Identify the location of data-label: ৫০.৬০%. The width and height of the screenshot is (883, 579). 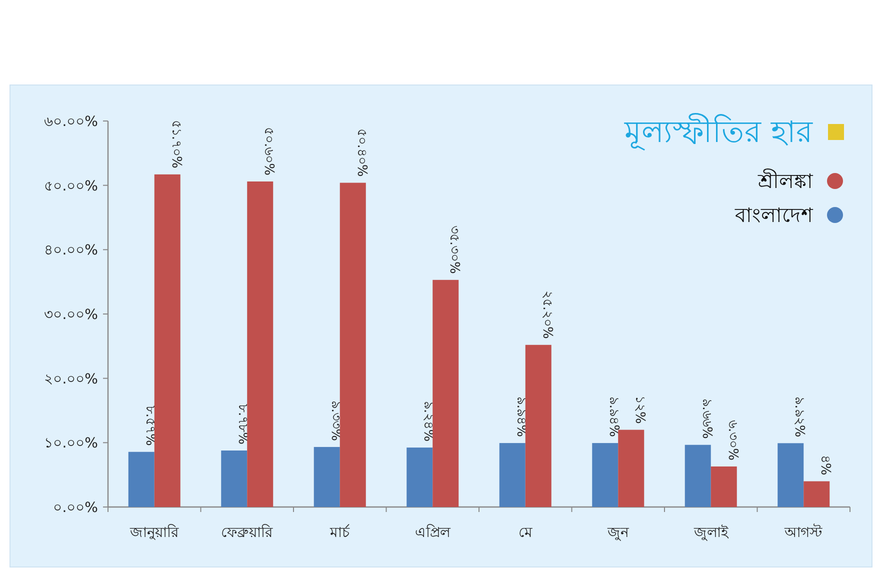
(268, 151).